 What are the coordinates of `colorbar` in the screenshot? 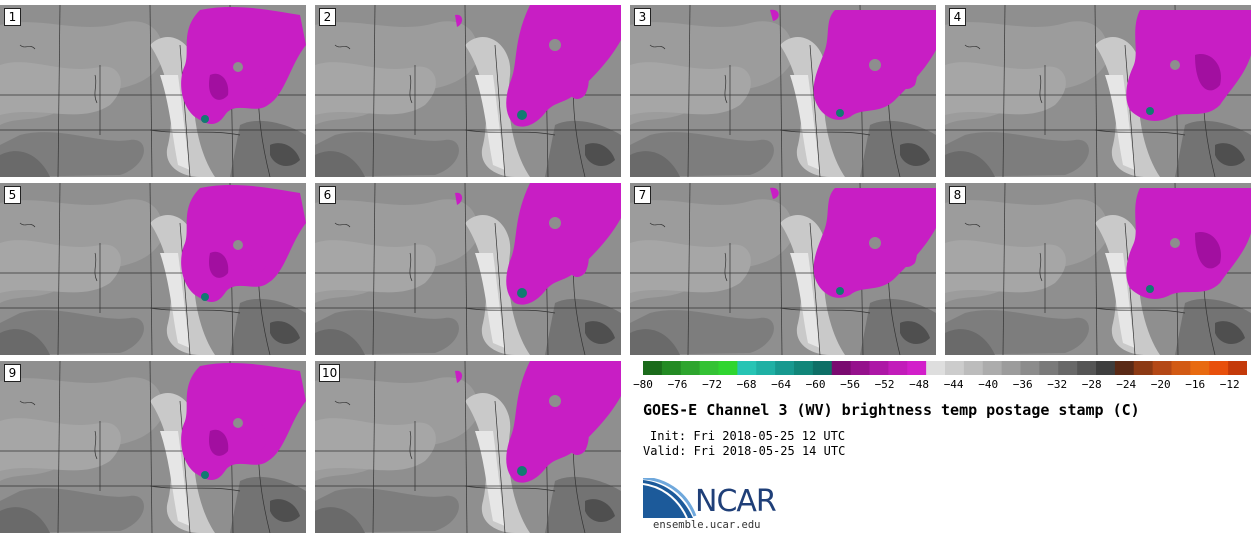 It's located at (945, 368).